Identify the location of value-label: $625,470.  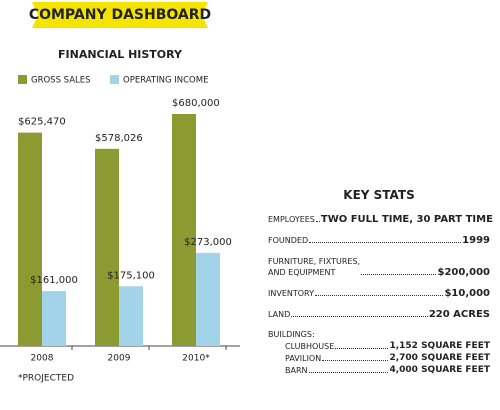
(42, 122).